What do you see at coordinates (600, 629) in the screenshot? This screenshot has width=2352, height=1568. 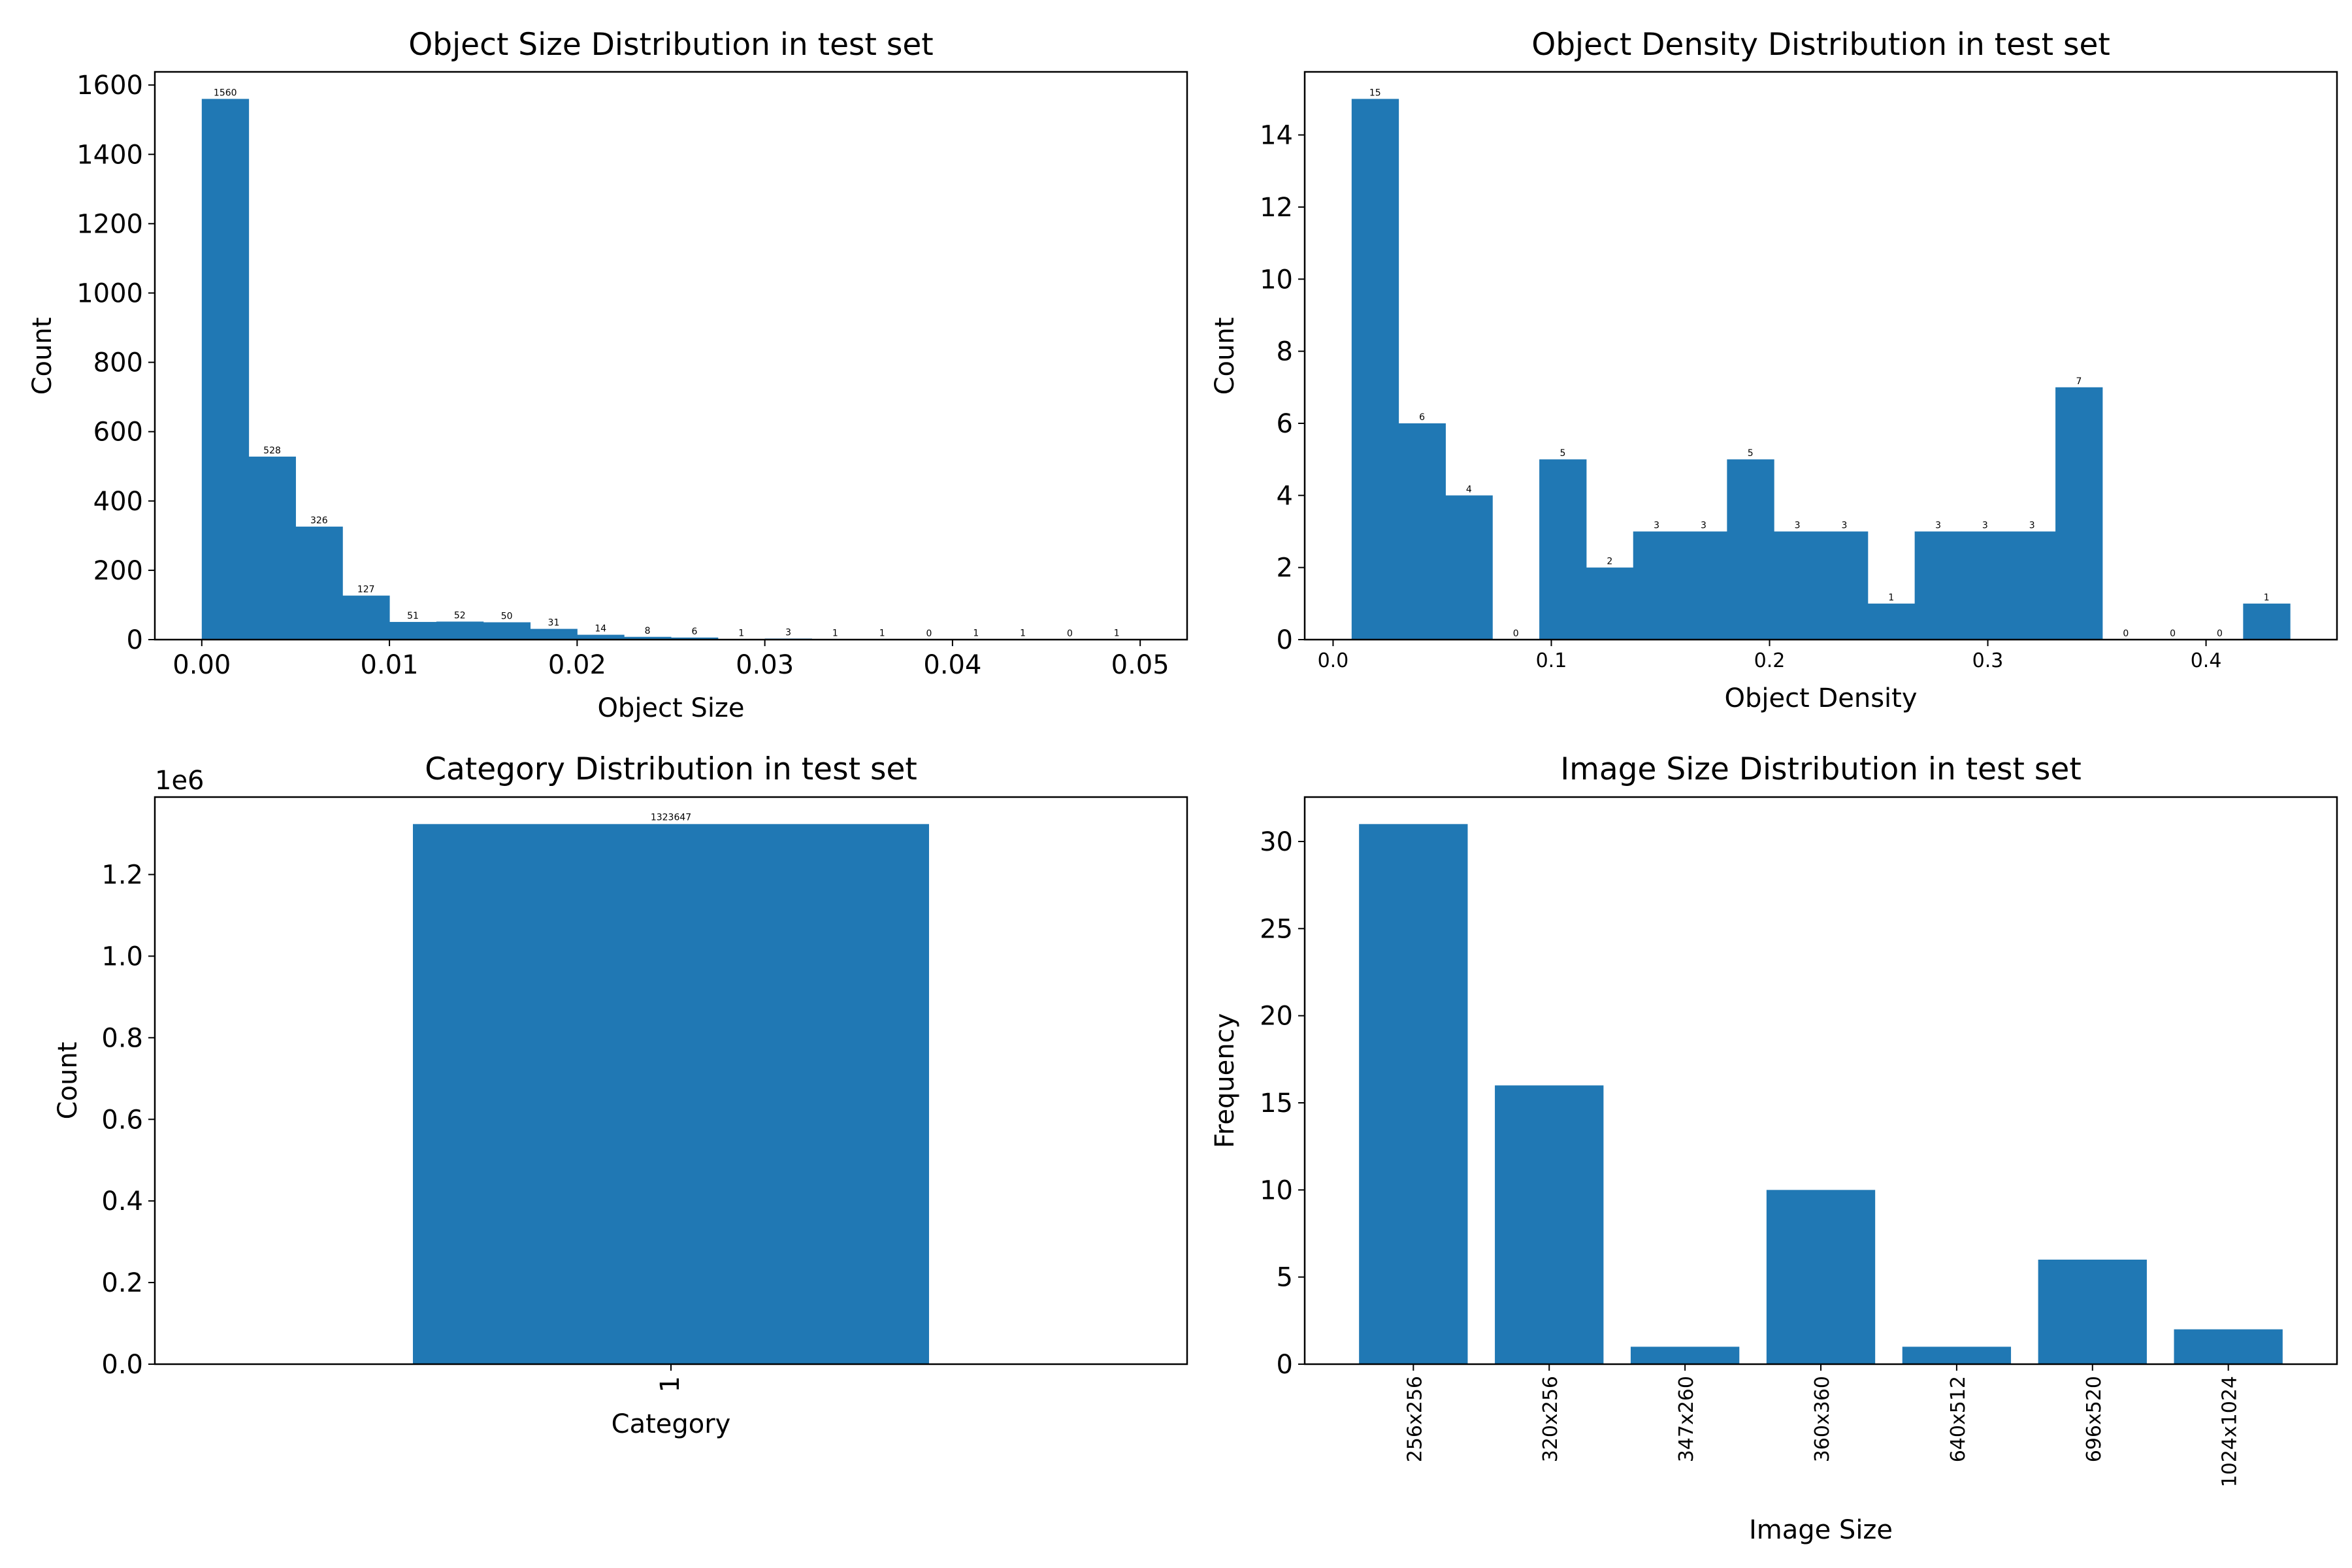 I see `bar-value-label: 14` at bounding box center [600, 629].